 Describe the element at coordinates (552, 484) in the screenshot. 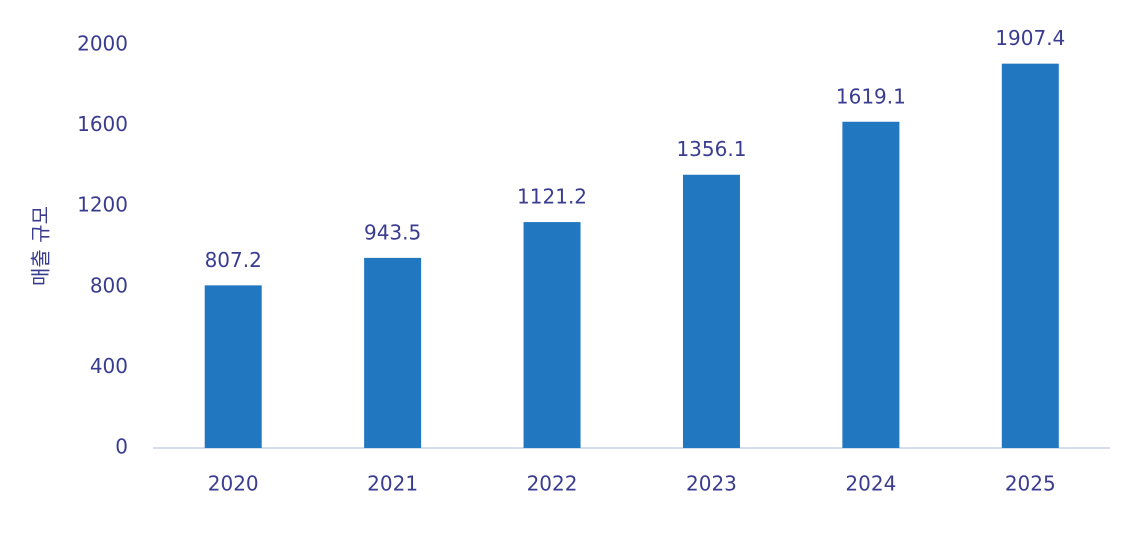

I see `x-tick-label: 2022` at that location.